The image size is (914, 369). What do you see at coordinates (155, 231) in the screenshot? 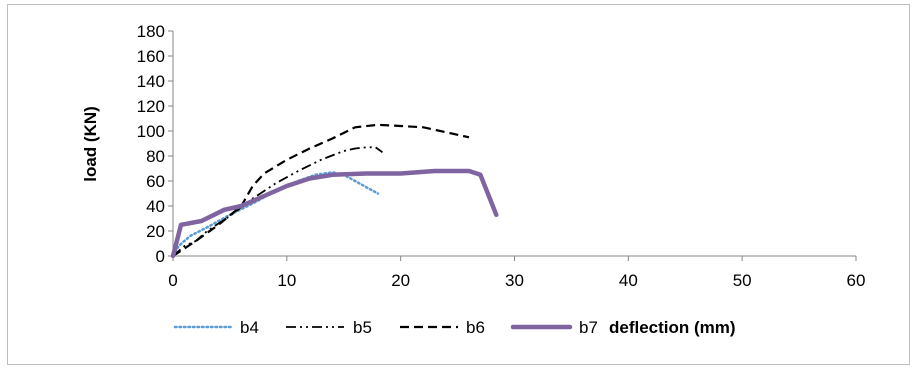
I see `y-tick-label: 20` at bounding box center [155, 231].